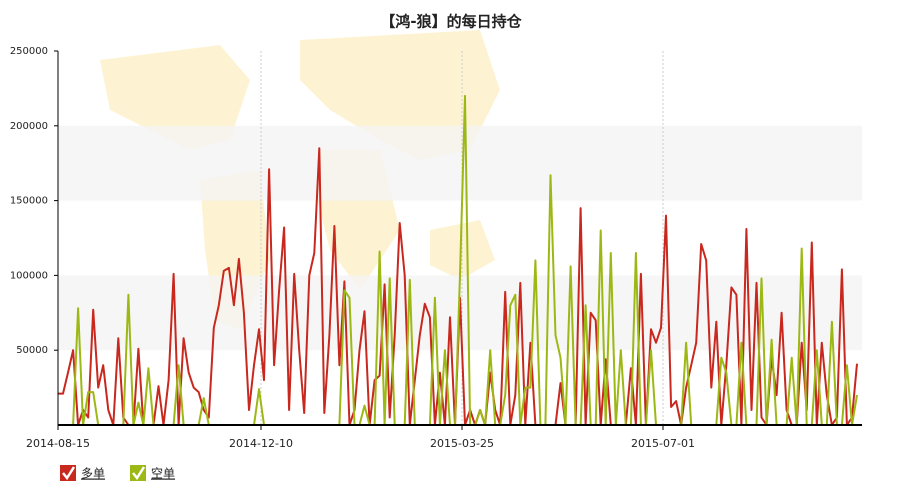 The height and width of the screenshot is (483, 902). What do you see at coordinates (462, 443) in the screenshot?
I see `x-tick-label: 2015-03-25` at bounding box center [462, 443].